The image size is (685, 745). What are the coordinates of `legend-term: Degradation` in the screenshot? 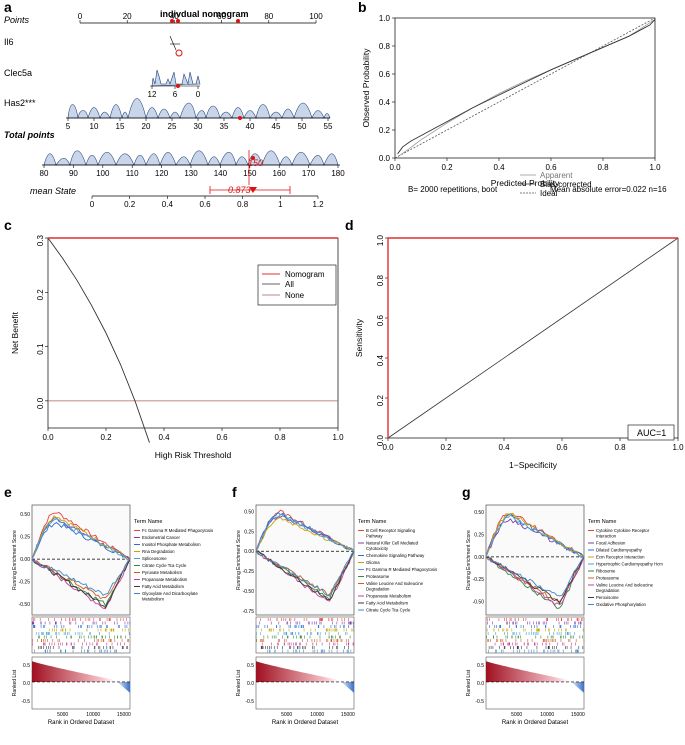 It's located at (608, 590).